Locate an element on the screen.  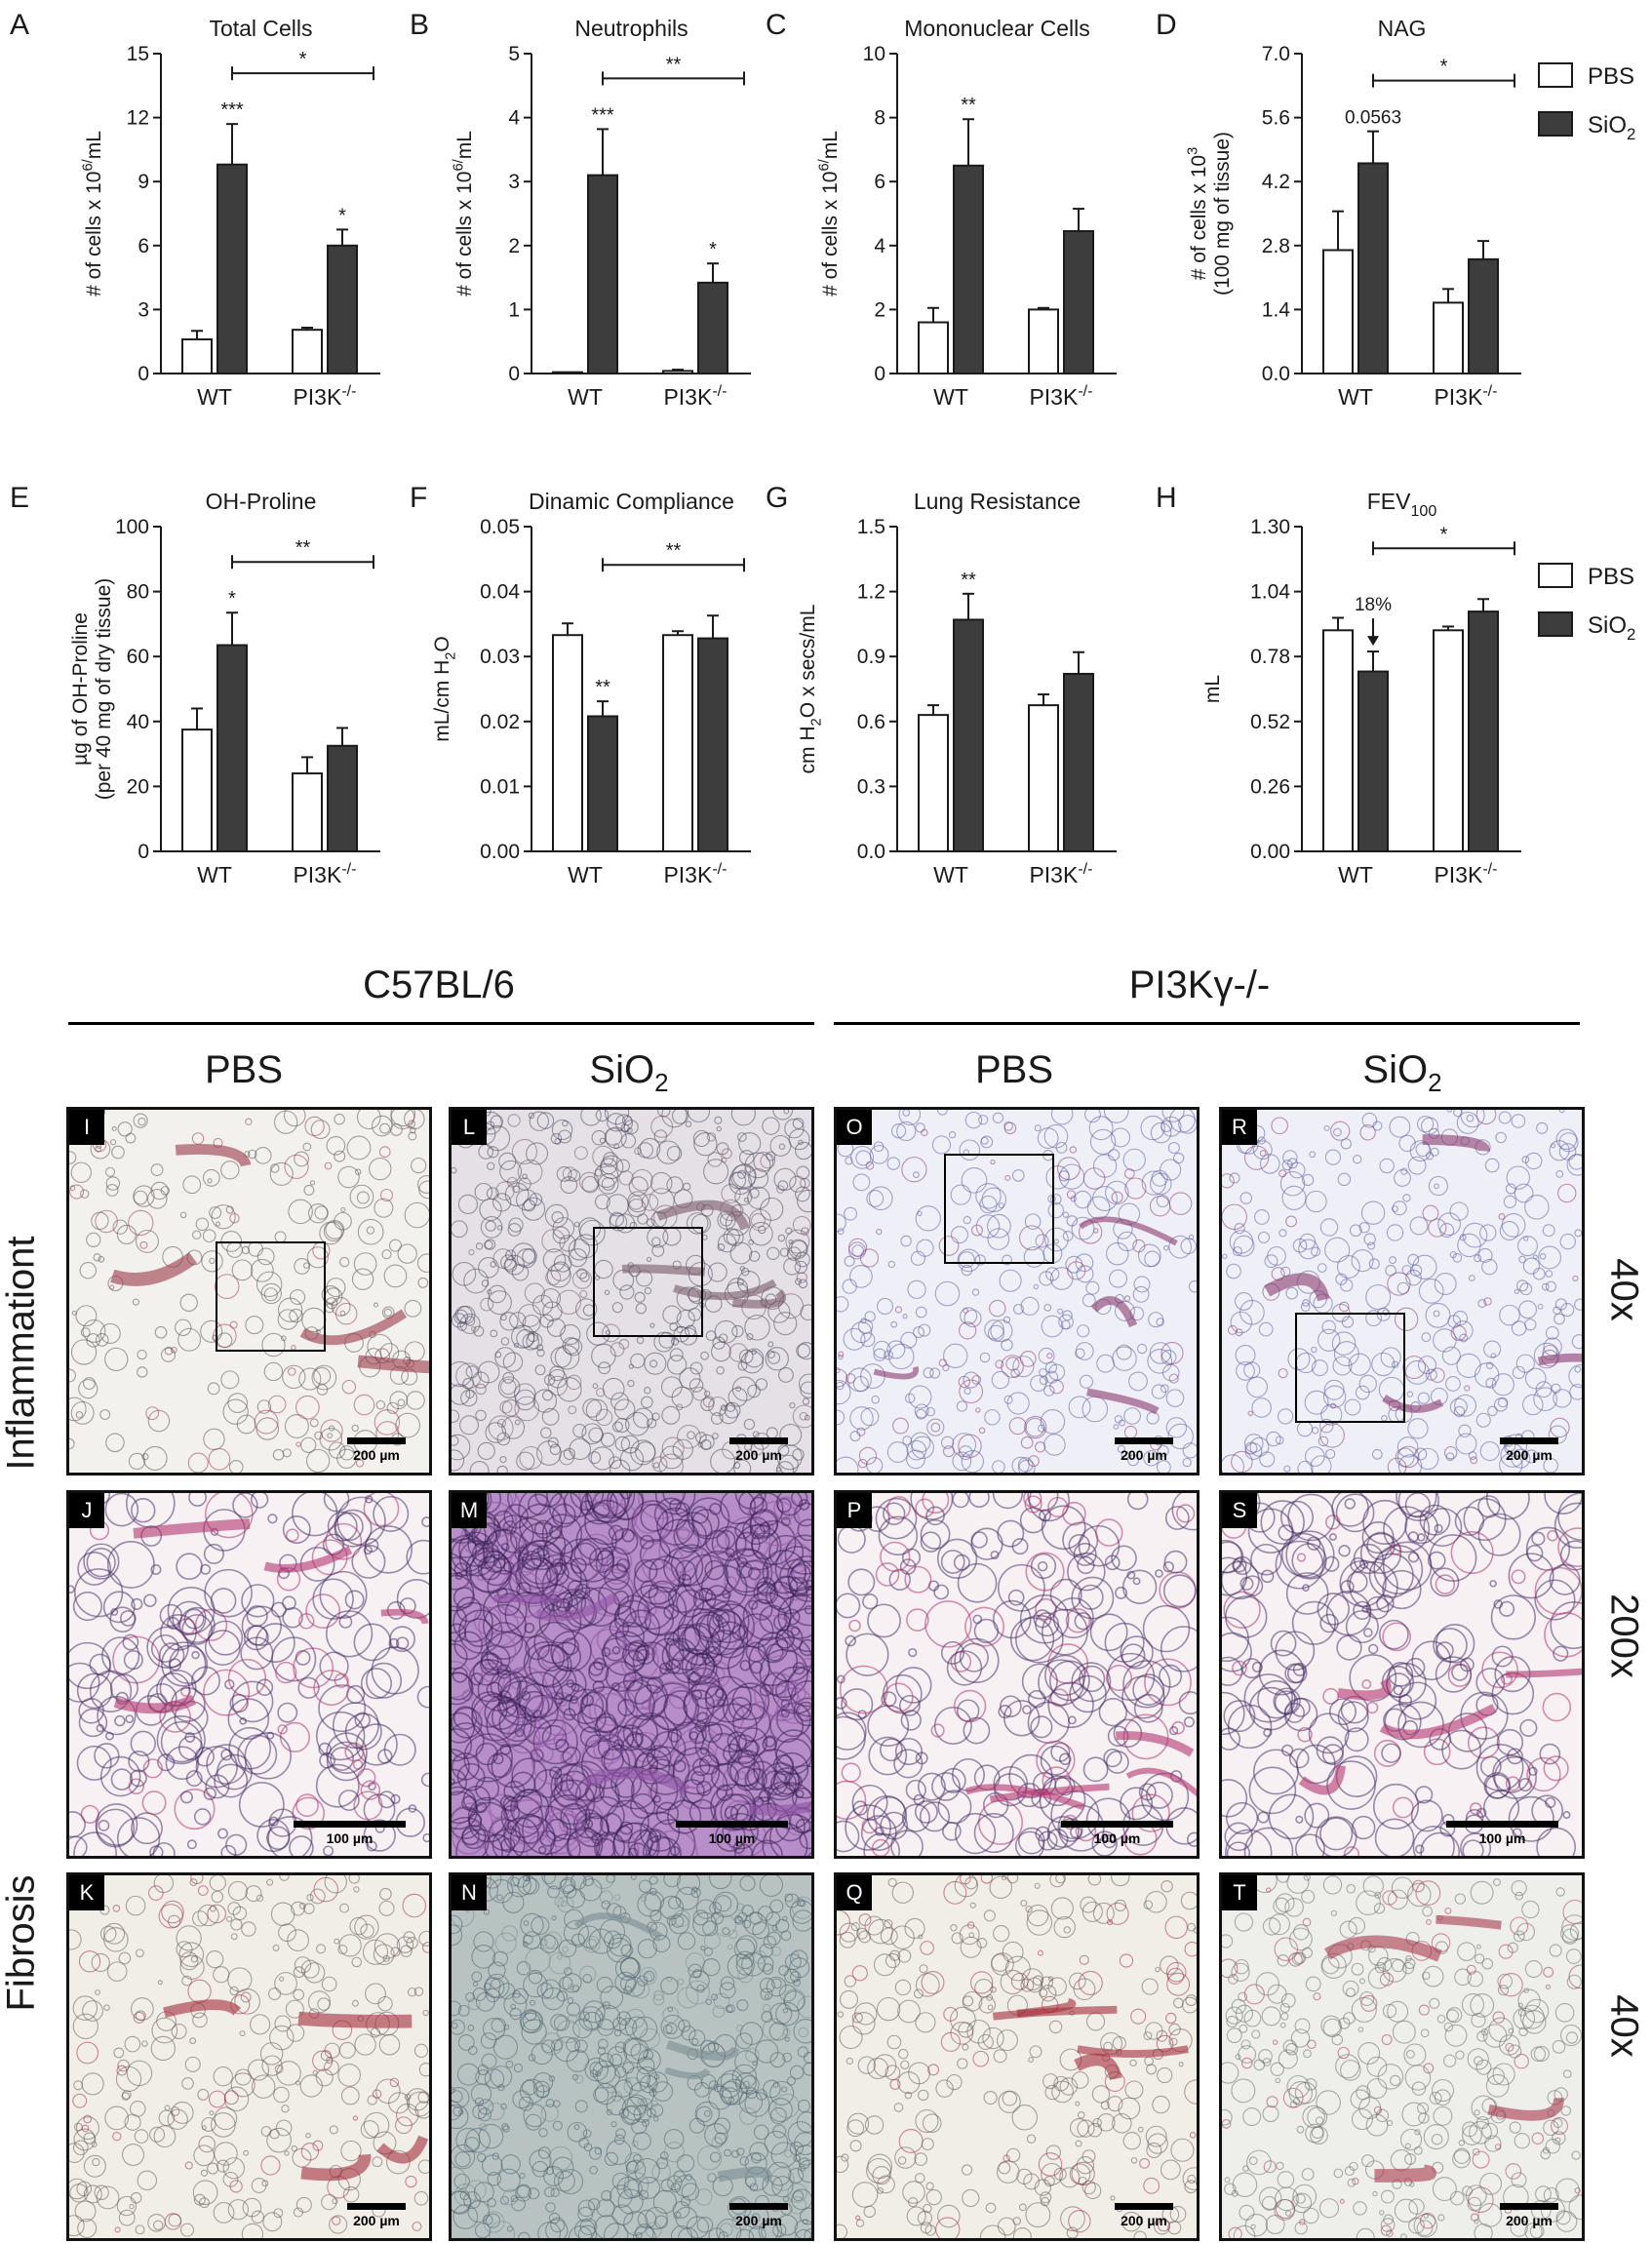
panel-letter: H is located at coordinates (1166, 498).